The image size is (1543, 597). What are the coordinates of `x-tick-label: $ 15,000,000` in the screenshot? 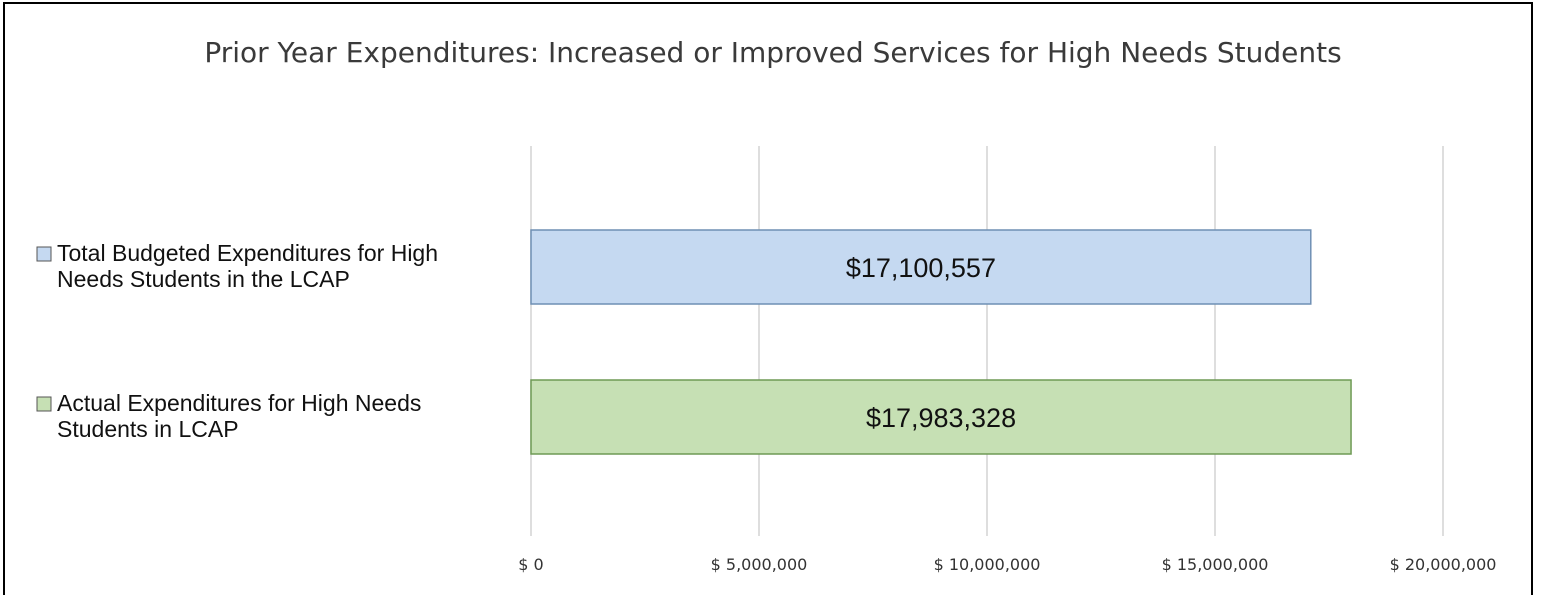 It's located at (1215, 564).